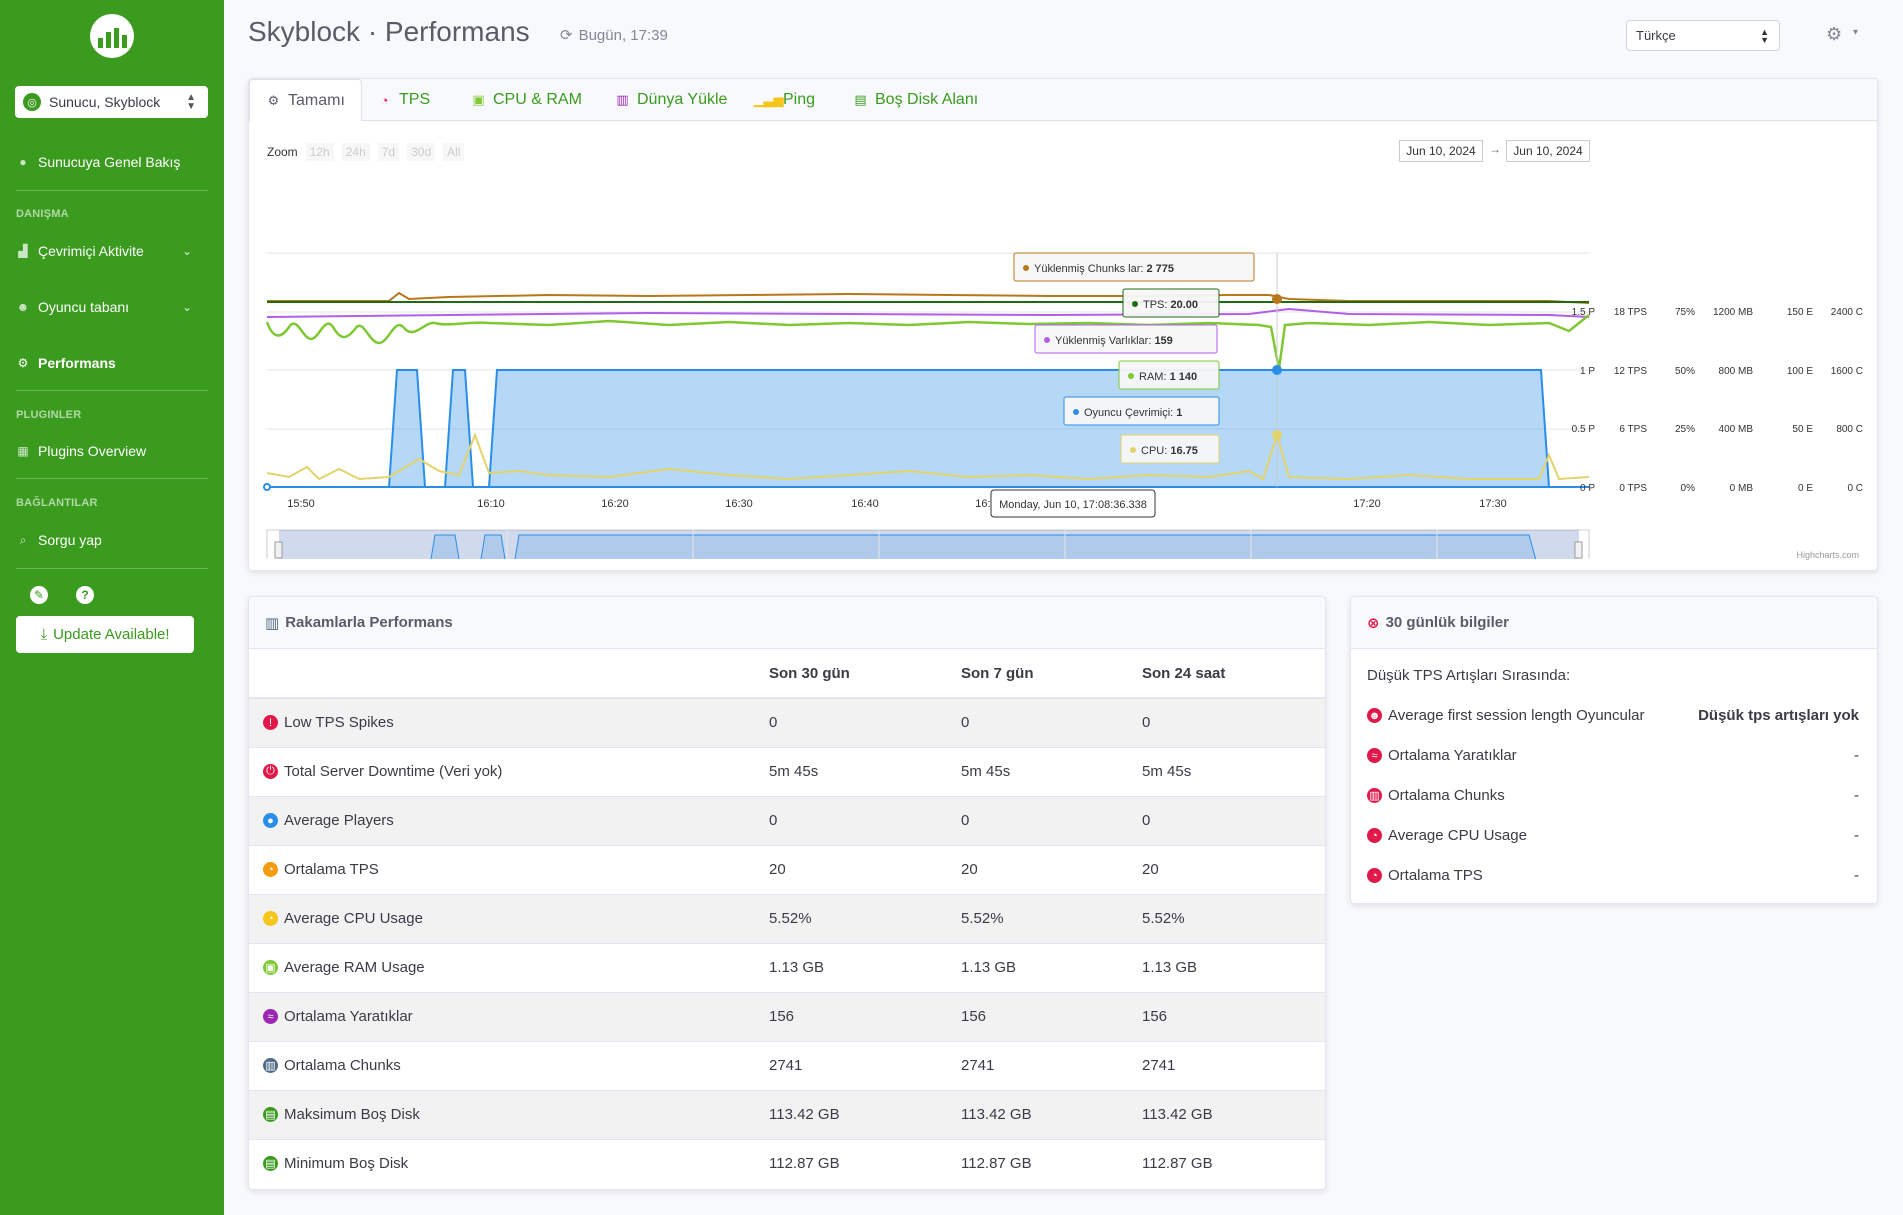 This screenshot has height=1215, width=1903. What do you see at coordinates (865, 722) in the screenshot?
I see `value-30d: 0` at bounding box center [865, 722].